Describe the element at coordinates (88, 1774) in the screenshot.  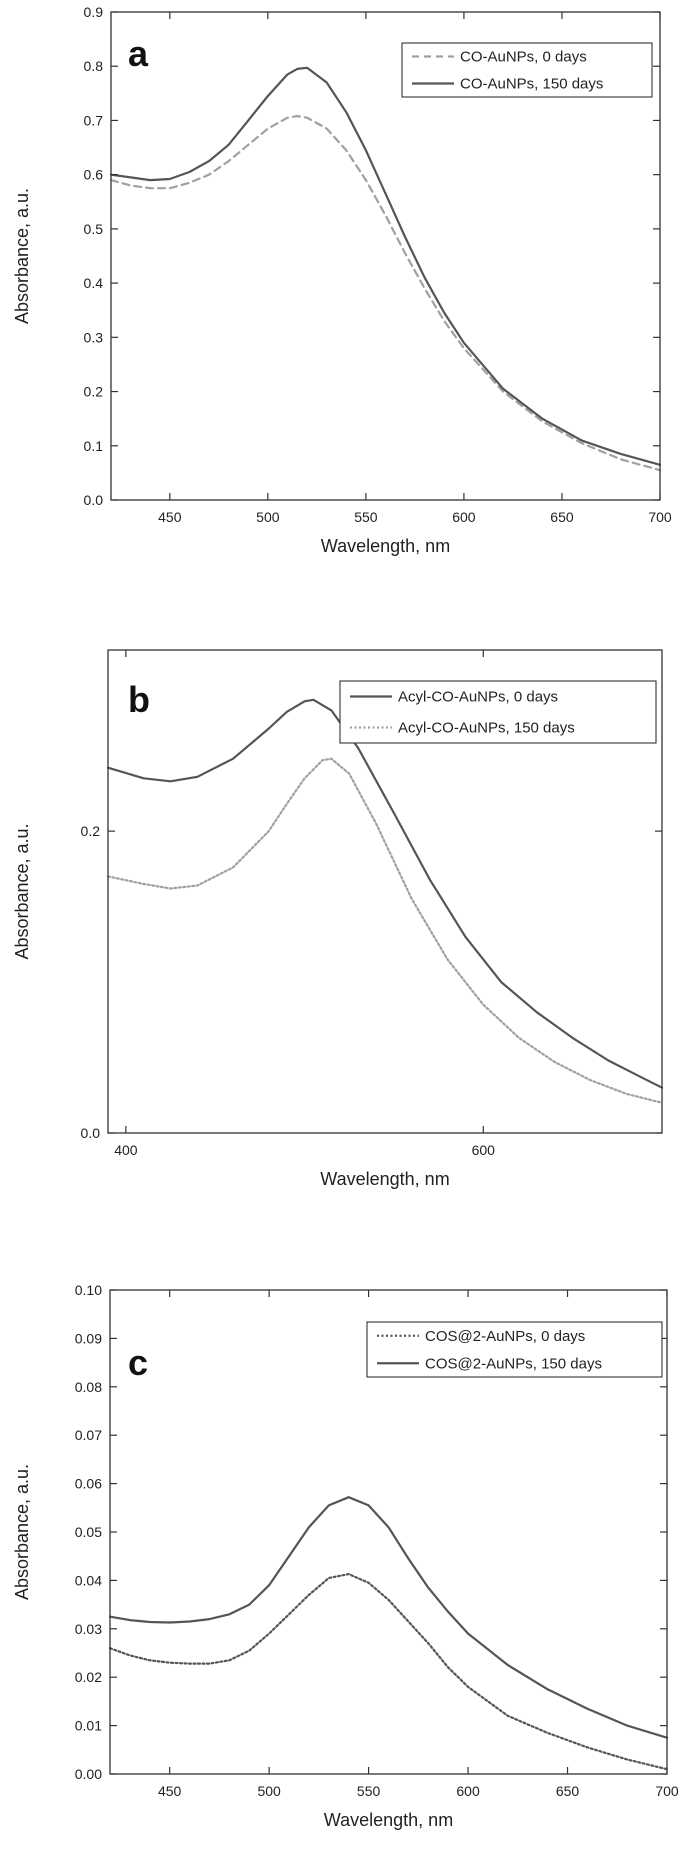
I see `y-tick-label: 0.00` at that location.